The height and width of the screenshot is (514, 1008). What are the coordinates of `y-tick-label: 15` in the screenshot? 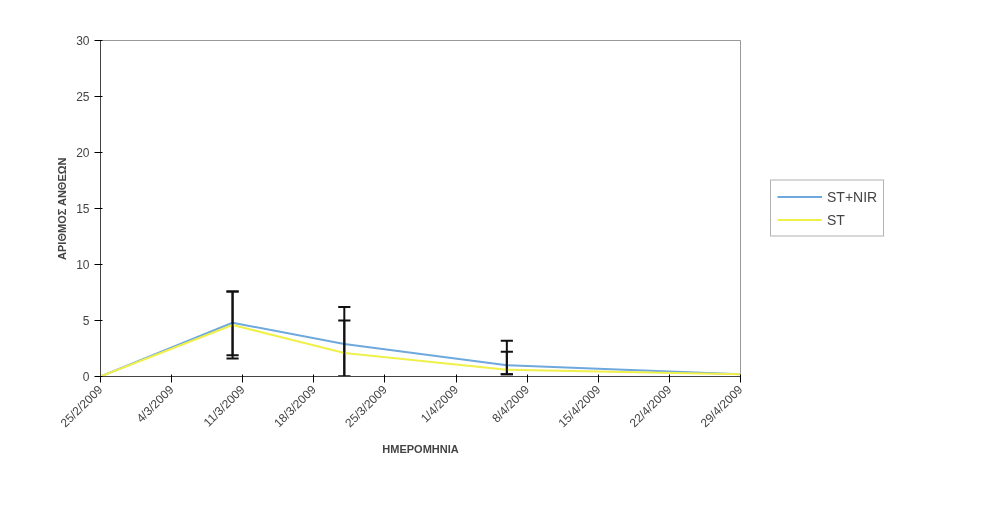 It's located at (83, 209).